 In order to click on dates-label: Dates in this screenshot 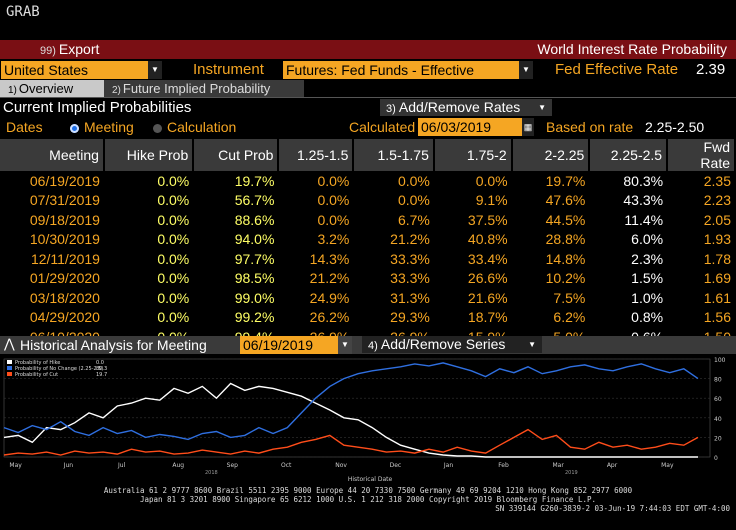, I will do `click(24, 127)`.